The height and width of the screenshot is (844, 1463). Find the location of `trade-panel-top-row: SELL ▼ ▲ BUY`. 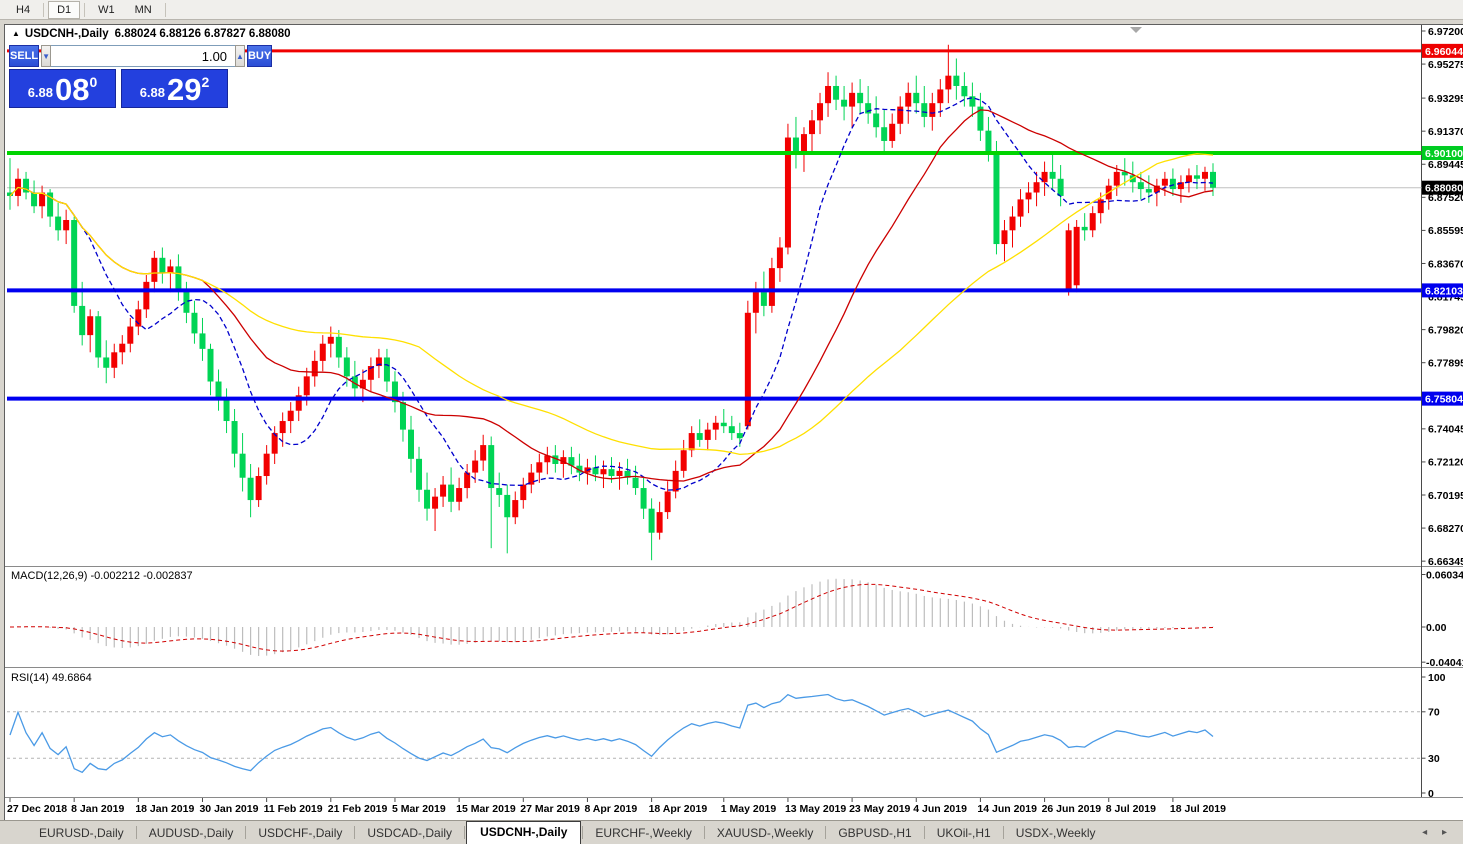

trade-panel-top-row: SELL ▼ ▲ BUY is located at coordinates (141, 56).